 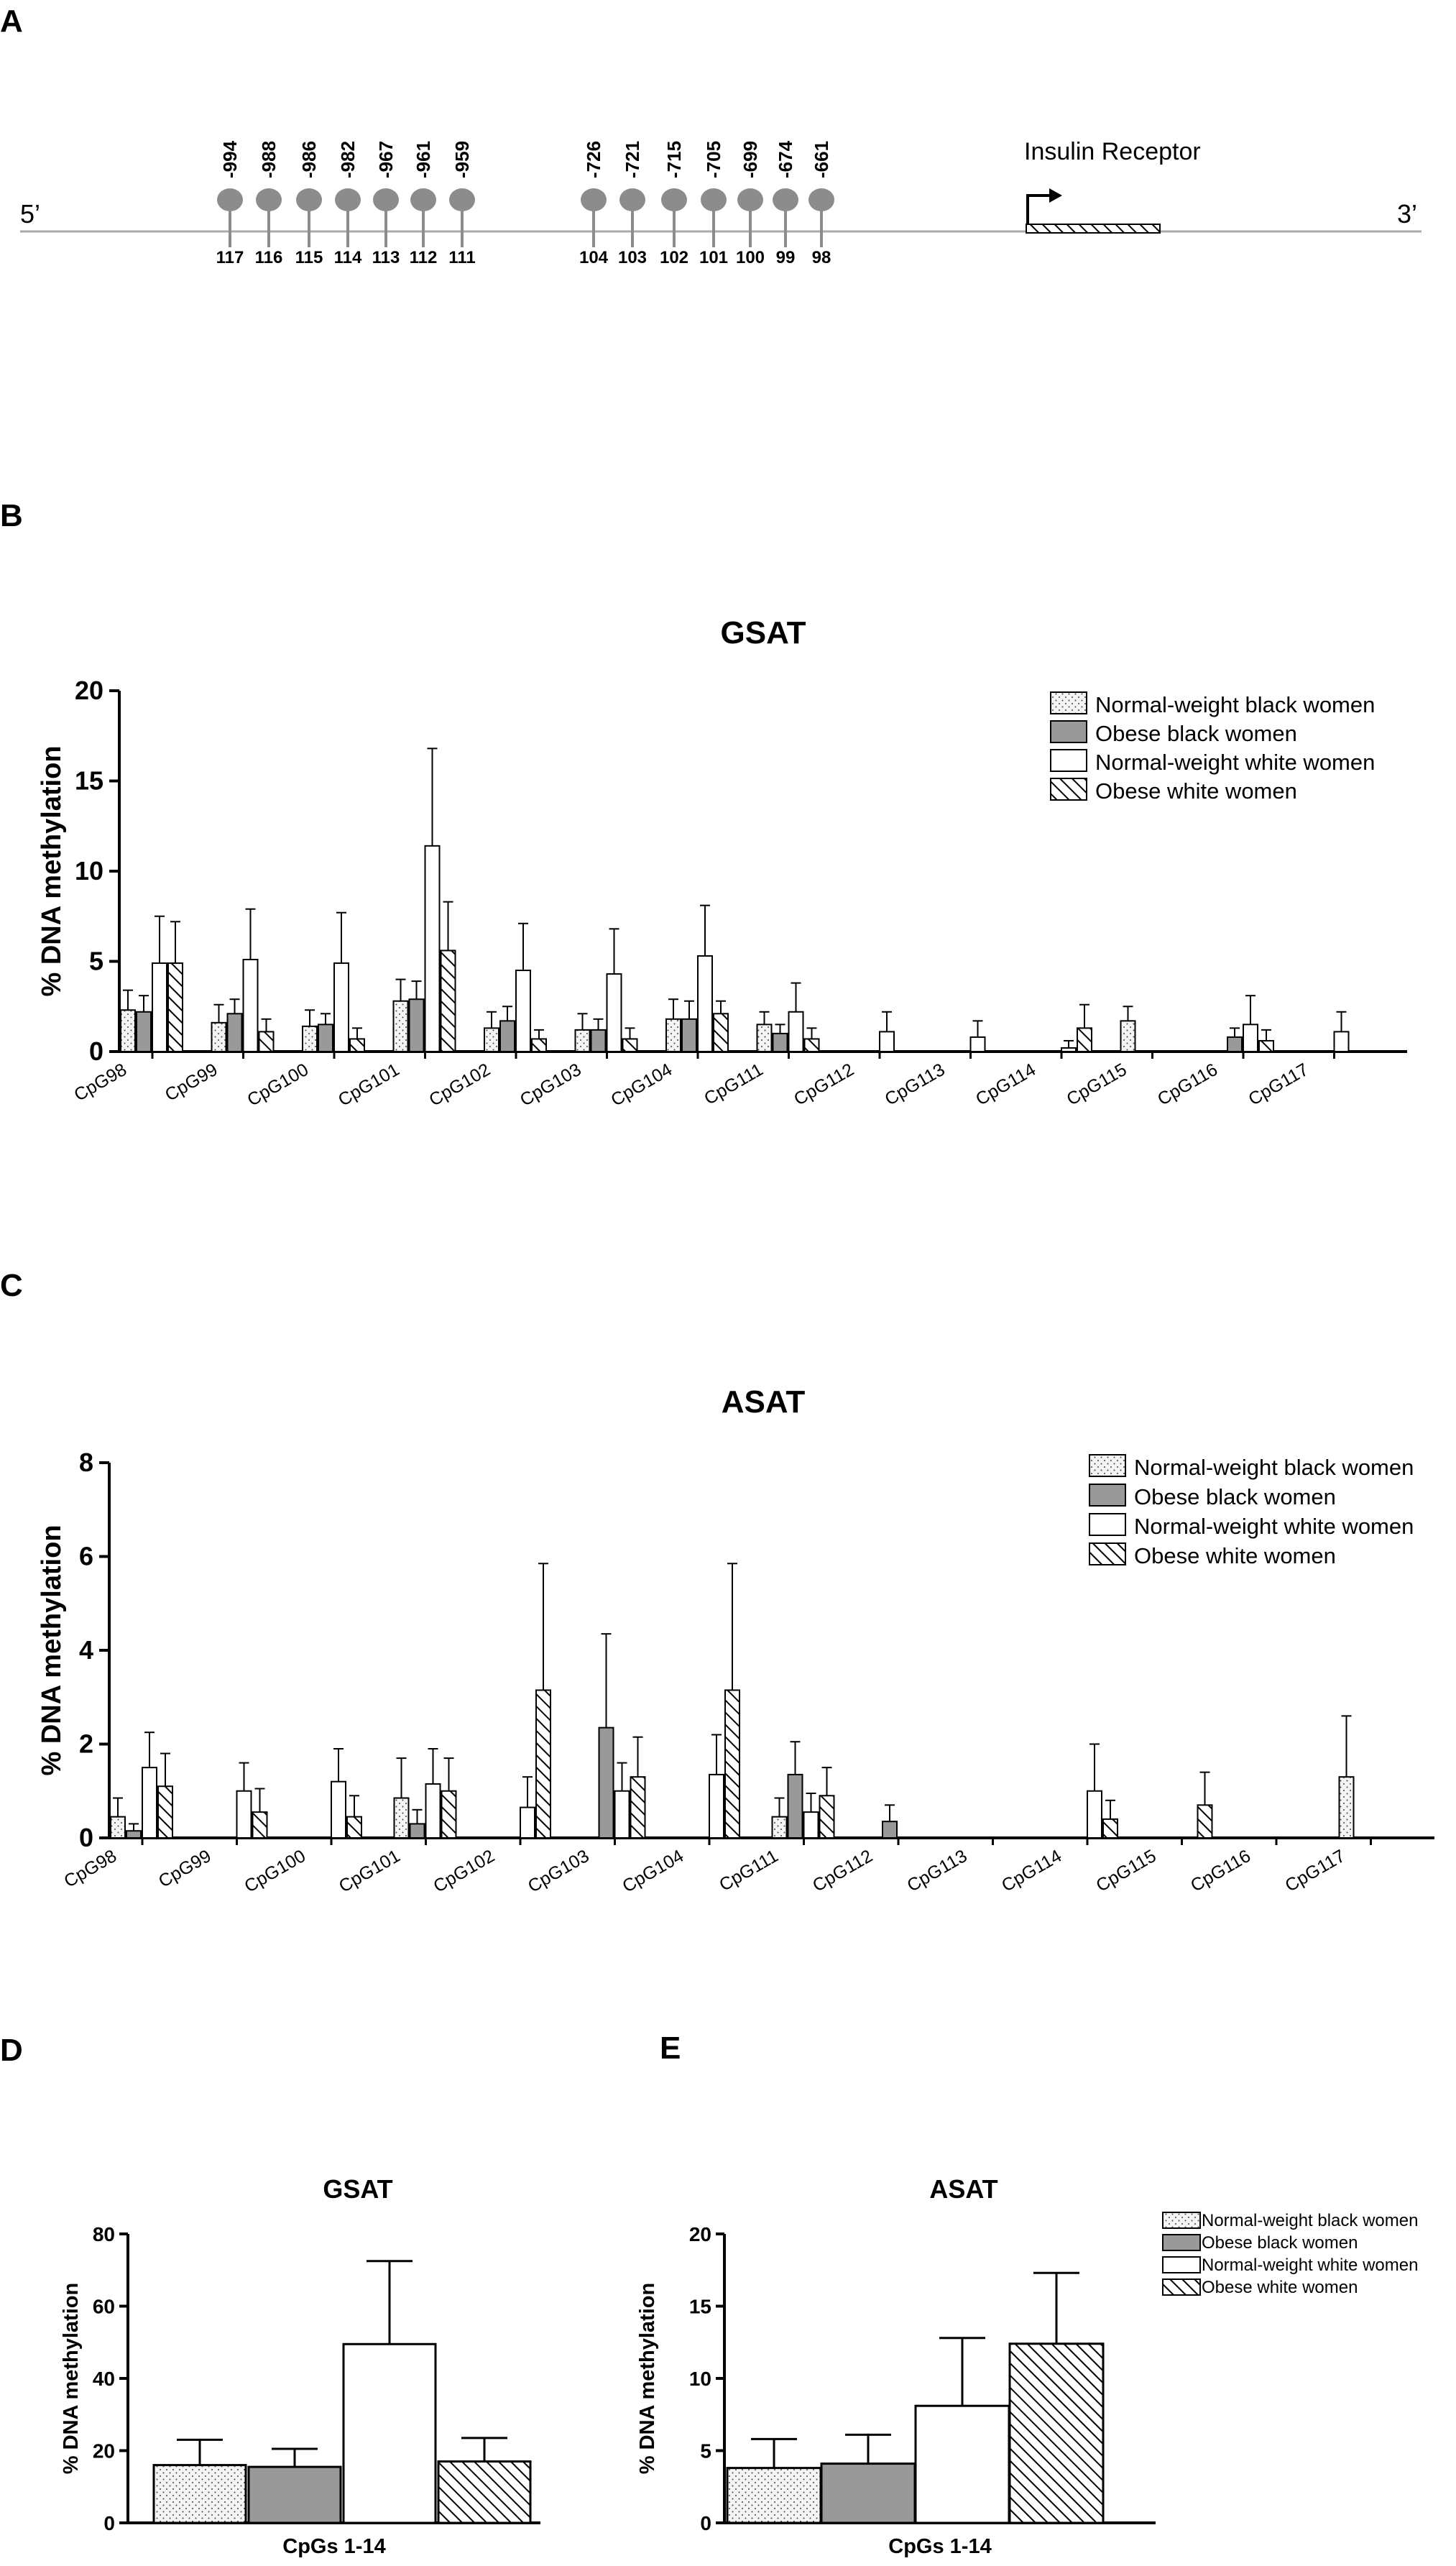 What do you see at coordinates (632, 159) in the screenshot?
I see `cpg-position-label: -721` at bounding box center [632, 159].